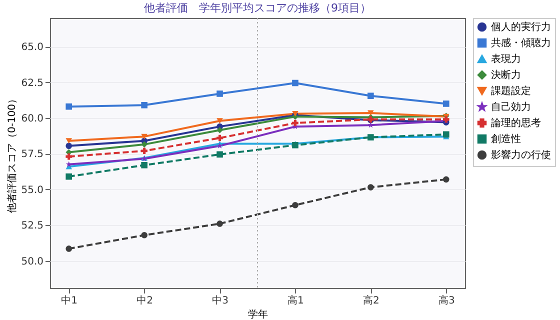 This screenshot has height=320, width=560. I want to click on x-tick-label: 中1, so click(69, 300).